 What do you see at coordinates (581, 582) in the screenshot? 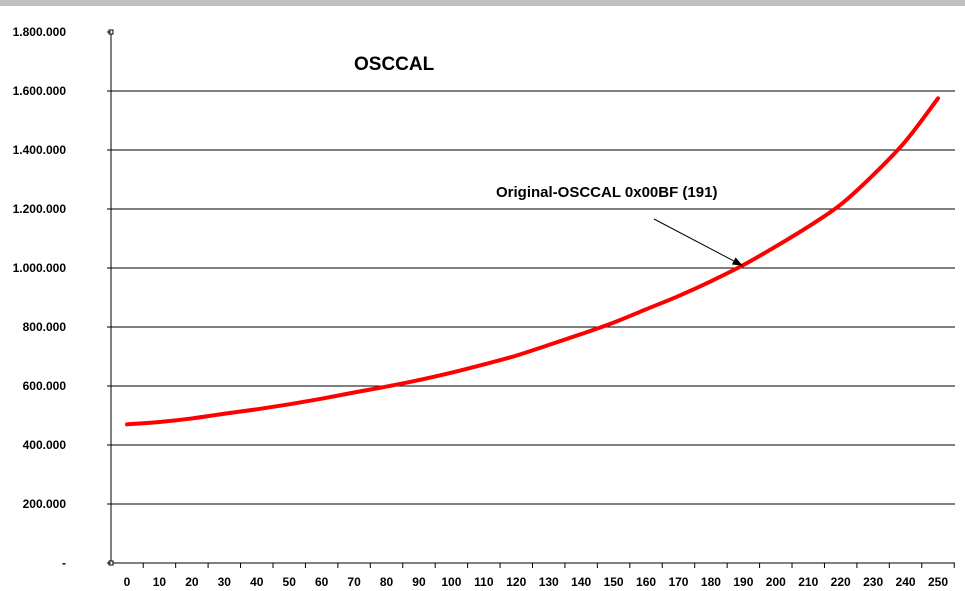
I see `x-tick-label: 140` at bounding box center [581, 582].